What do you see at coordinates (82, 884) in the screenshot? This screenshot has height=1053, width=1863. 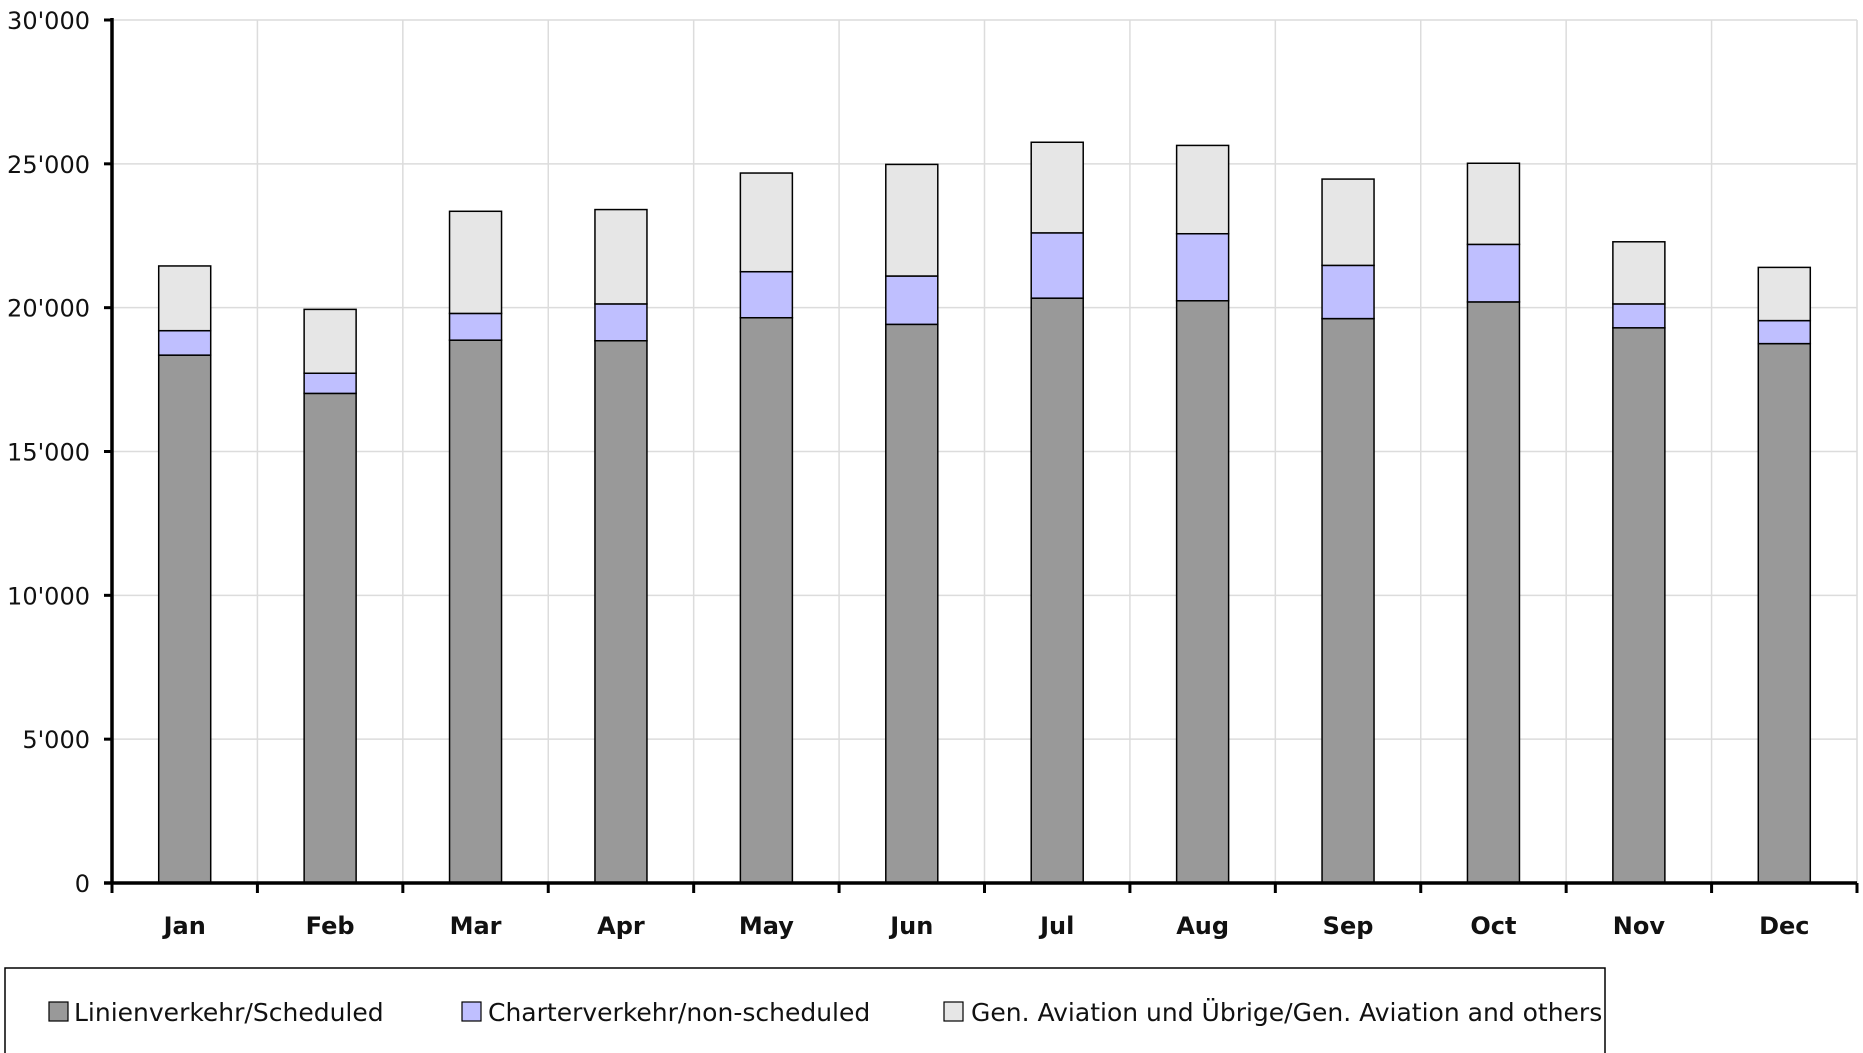 I see `y-tick-label: 0` at bounding box center [82, 884].